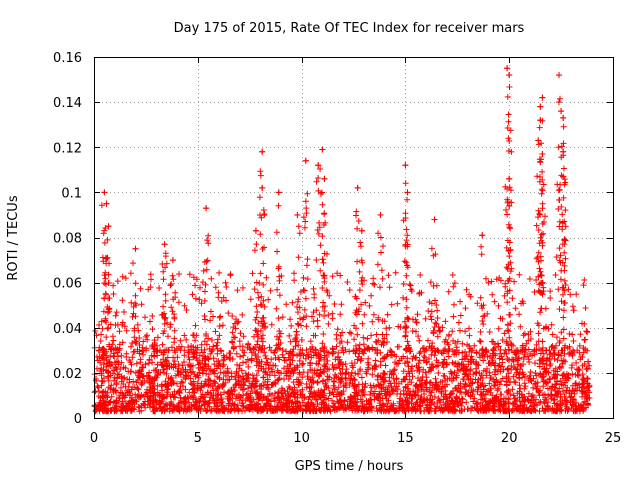 The height and width of the screenshot is (480, 640). Describe the element at coordinates (198, 438) in the screenshot. I see `x-tick-label: 5` at that location.